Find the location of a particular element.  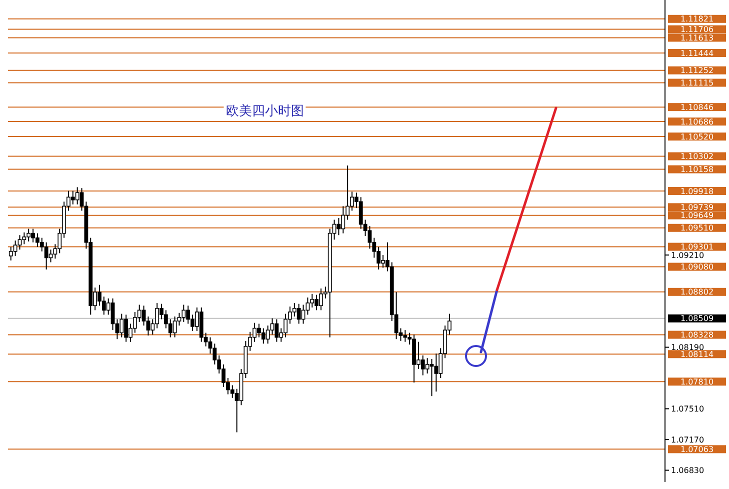

ref-line-label: 1.10520 is located at coordinates (697, 137).